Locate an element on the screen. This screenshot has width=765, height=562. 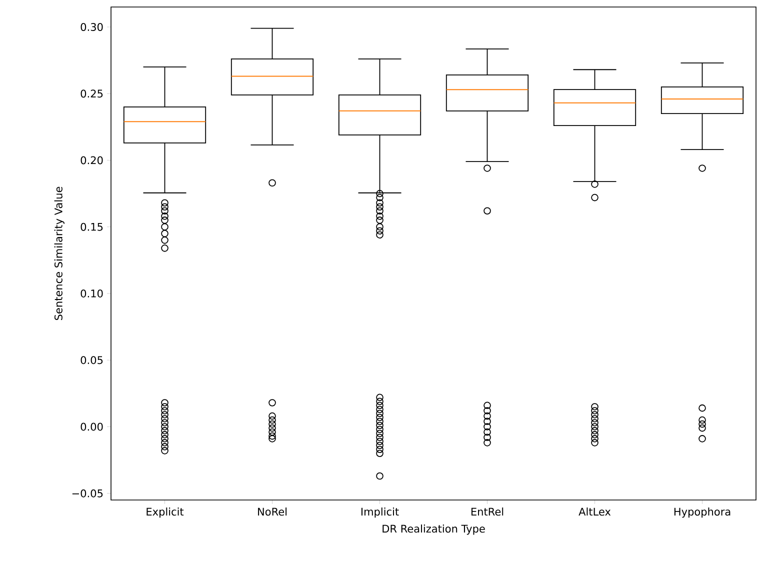
y-tick-label: 0.15 is located at coordinates (91, 226).